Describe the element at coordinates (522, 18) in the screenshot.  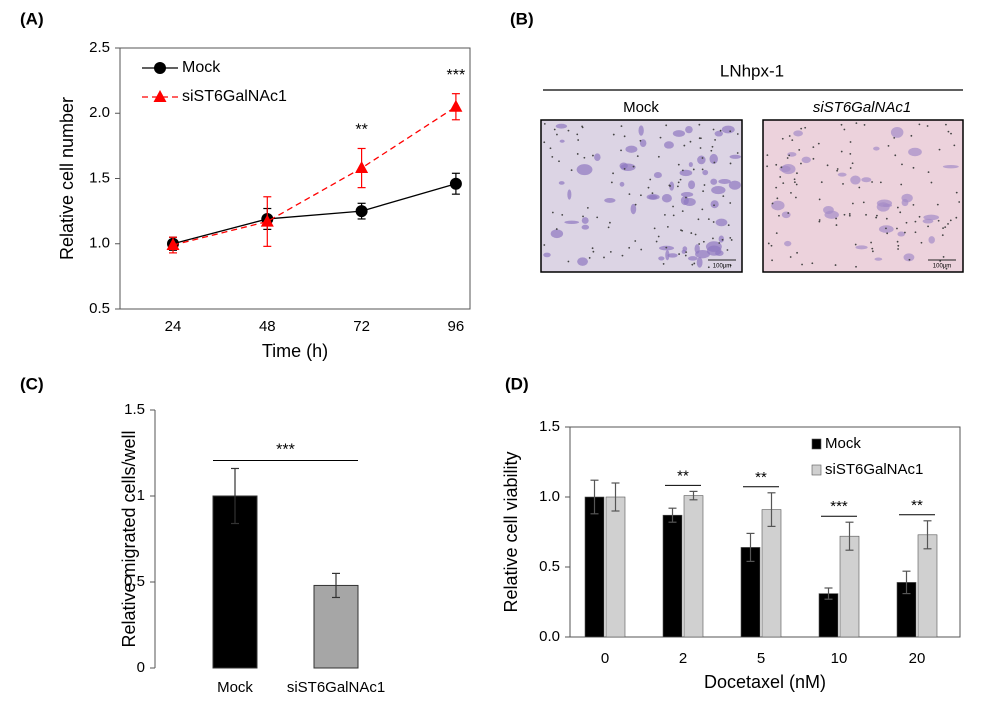
I see `panel-label: (B)` at that location.